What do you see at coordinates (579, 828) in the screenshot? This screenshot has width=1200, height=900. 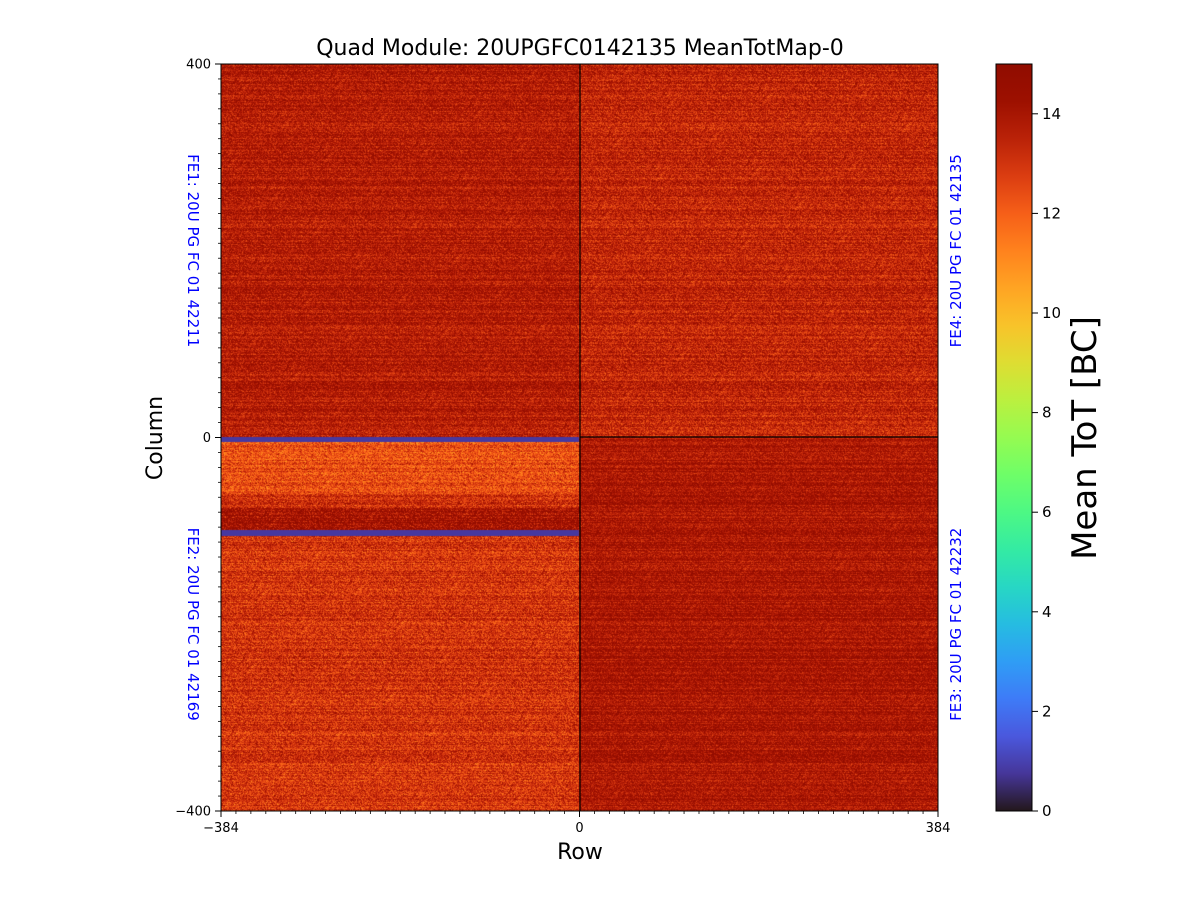 I see `x-tick-label: 0` at bounding box center [579, 828].